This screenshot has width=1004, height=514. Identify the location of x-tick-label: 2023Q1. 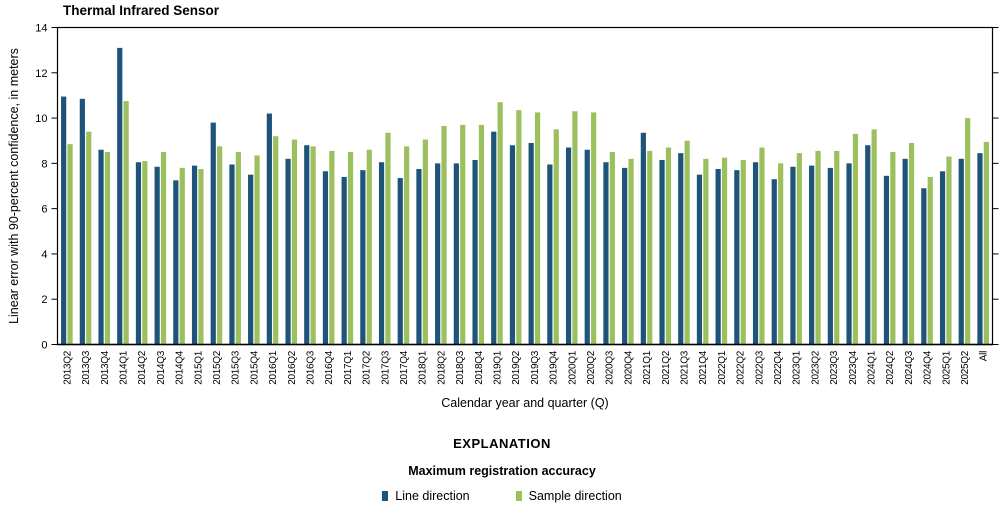
(797, 367).